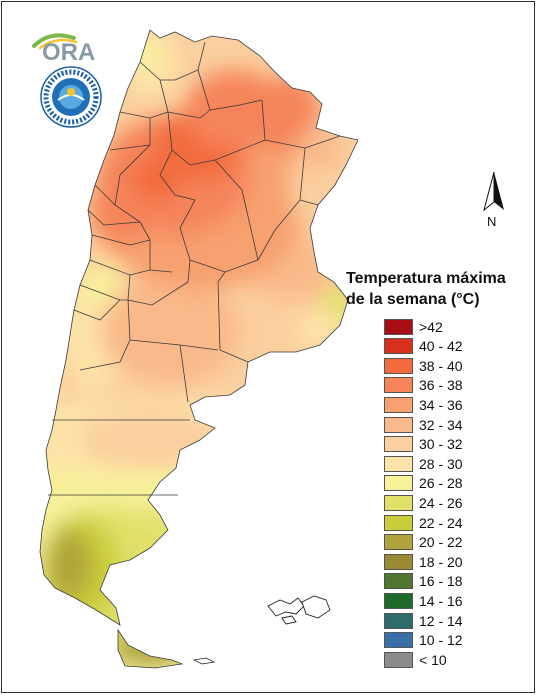 The height and width of the screenshot is (696, 538). What do you see at coordinates (441, 424) in the screenshot?
I see `legend-label: 32 - 34` at bounding box center [441, 424].